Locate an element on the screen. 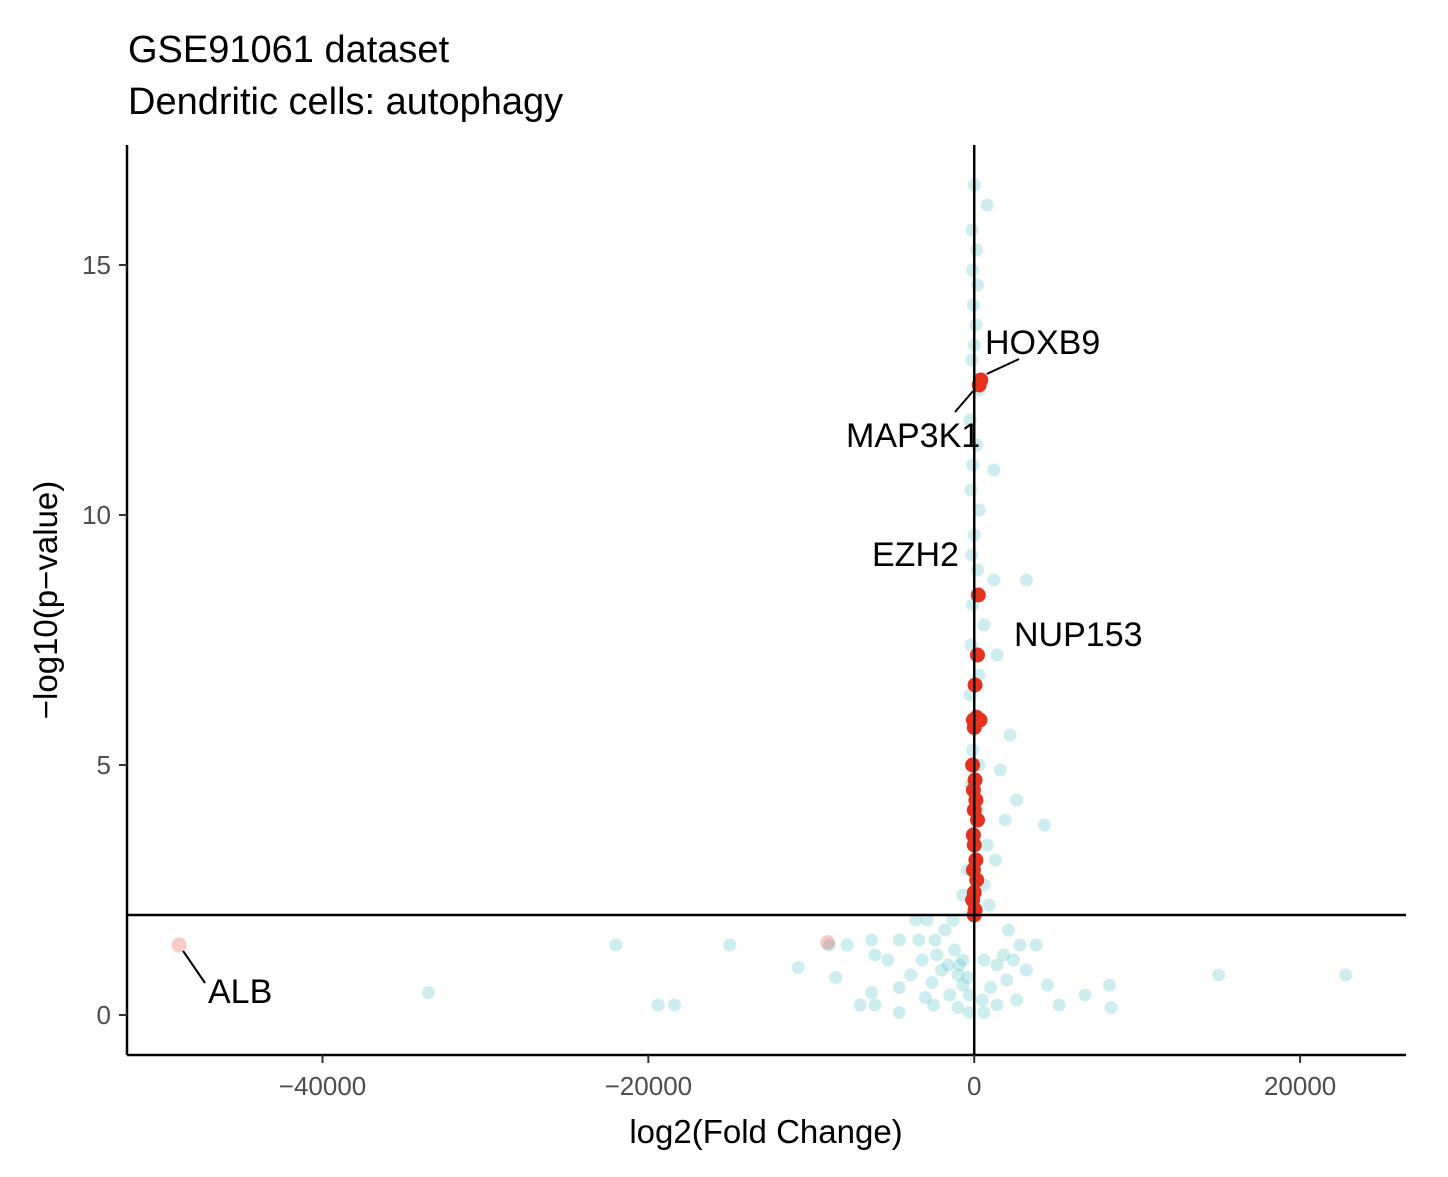 The image size is (1448, 1177). gene-label-nup153: NUP153 is located at coordinates (1078, 635).